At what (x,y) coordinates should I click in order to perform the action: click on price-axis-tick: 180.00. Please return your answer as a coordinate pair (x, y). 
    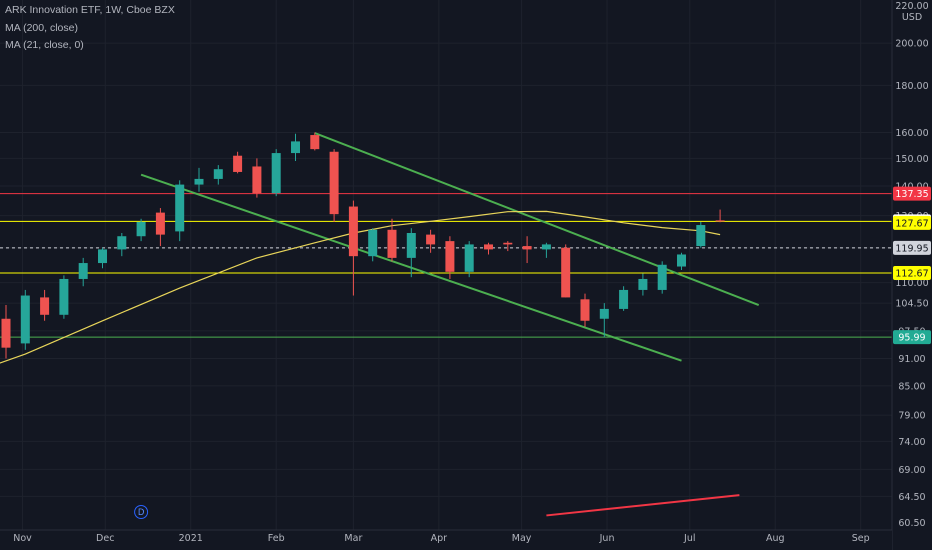
    Looking at the image, I should click on (911, 86).